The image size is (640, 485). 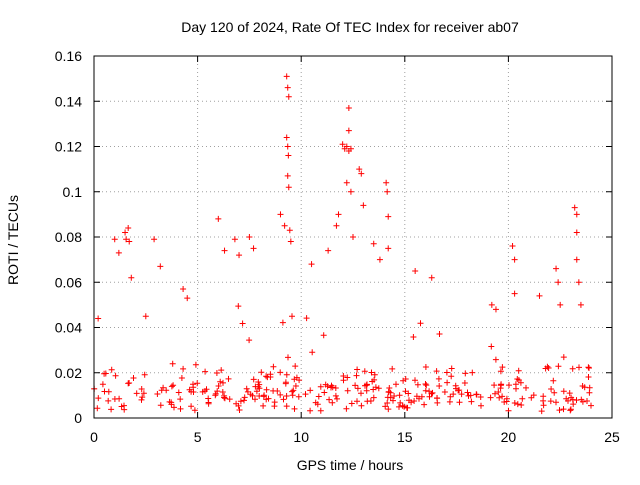 What do you see at coordinates (301, 437) in the screenshot?
I see `x-tick-label: 10` at bounding box center [301, 437].